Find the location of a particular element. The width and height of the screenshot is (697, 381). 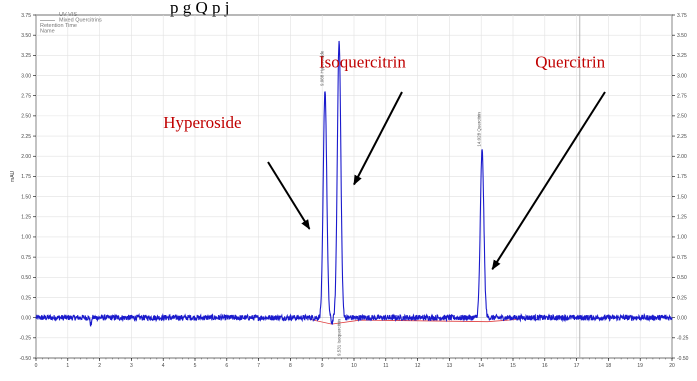

x-tick-label: 2 is located at coordinates (99, 366).